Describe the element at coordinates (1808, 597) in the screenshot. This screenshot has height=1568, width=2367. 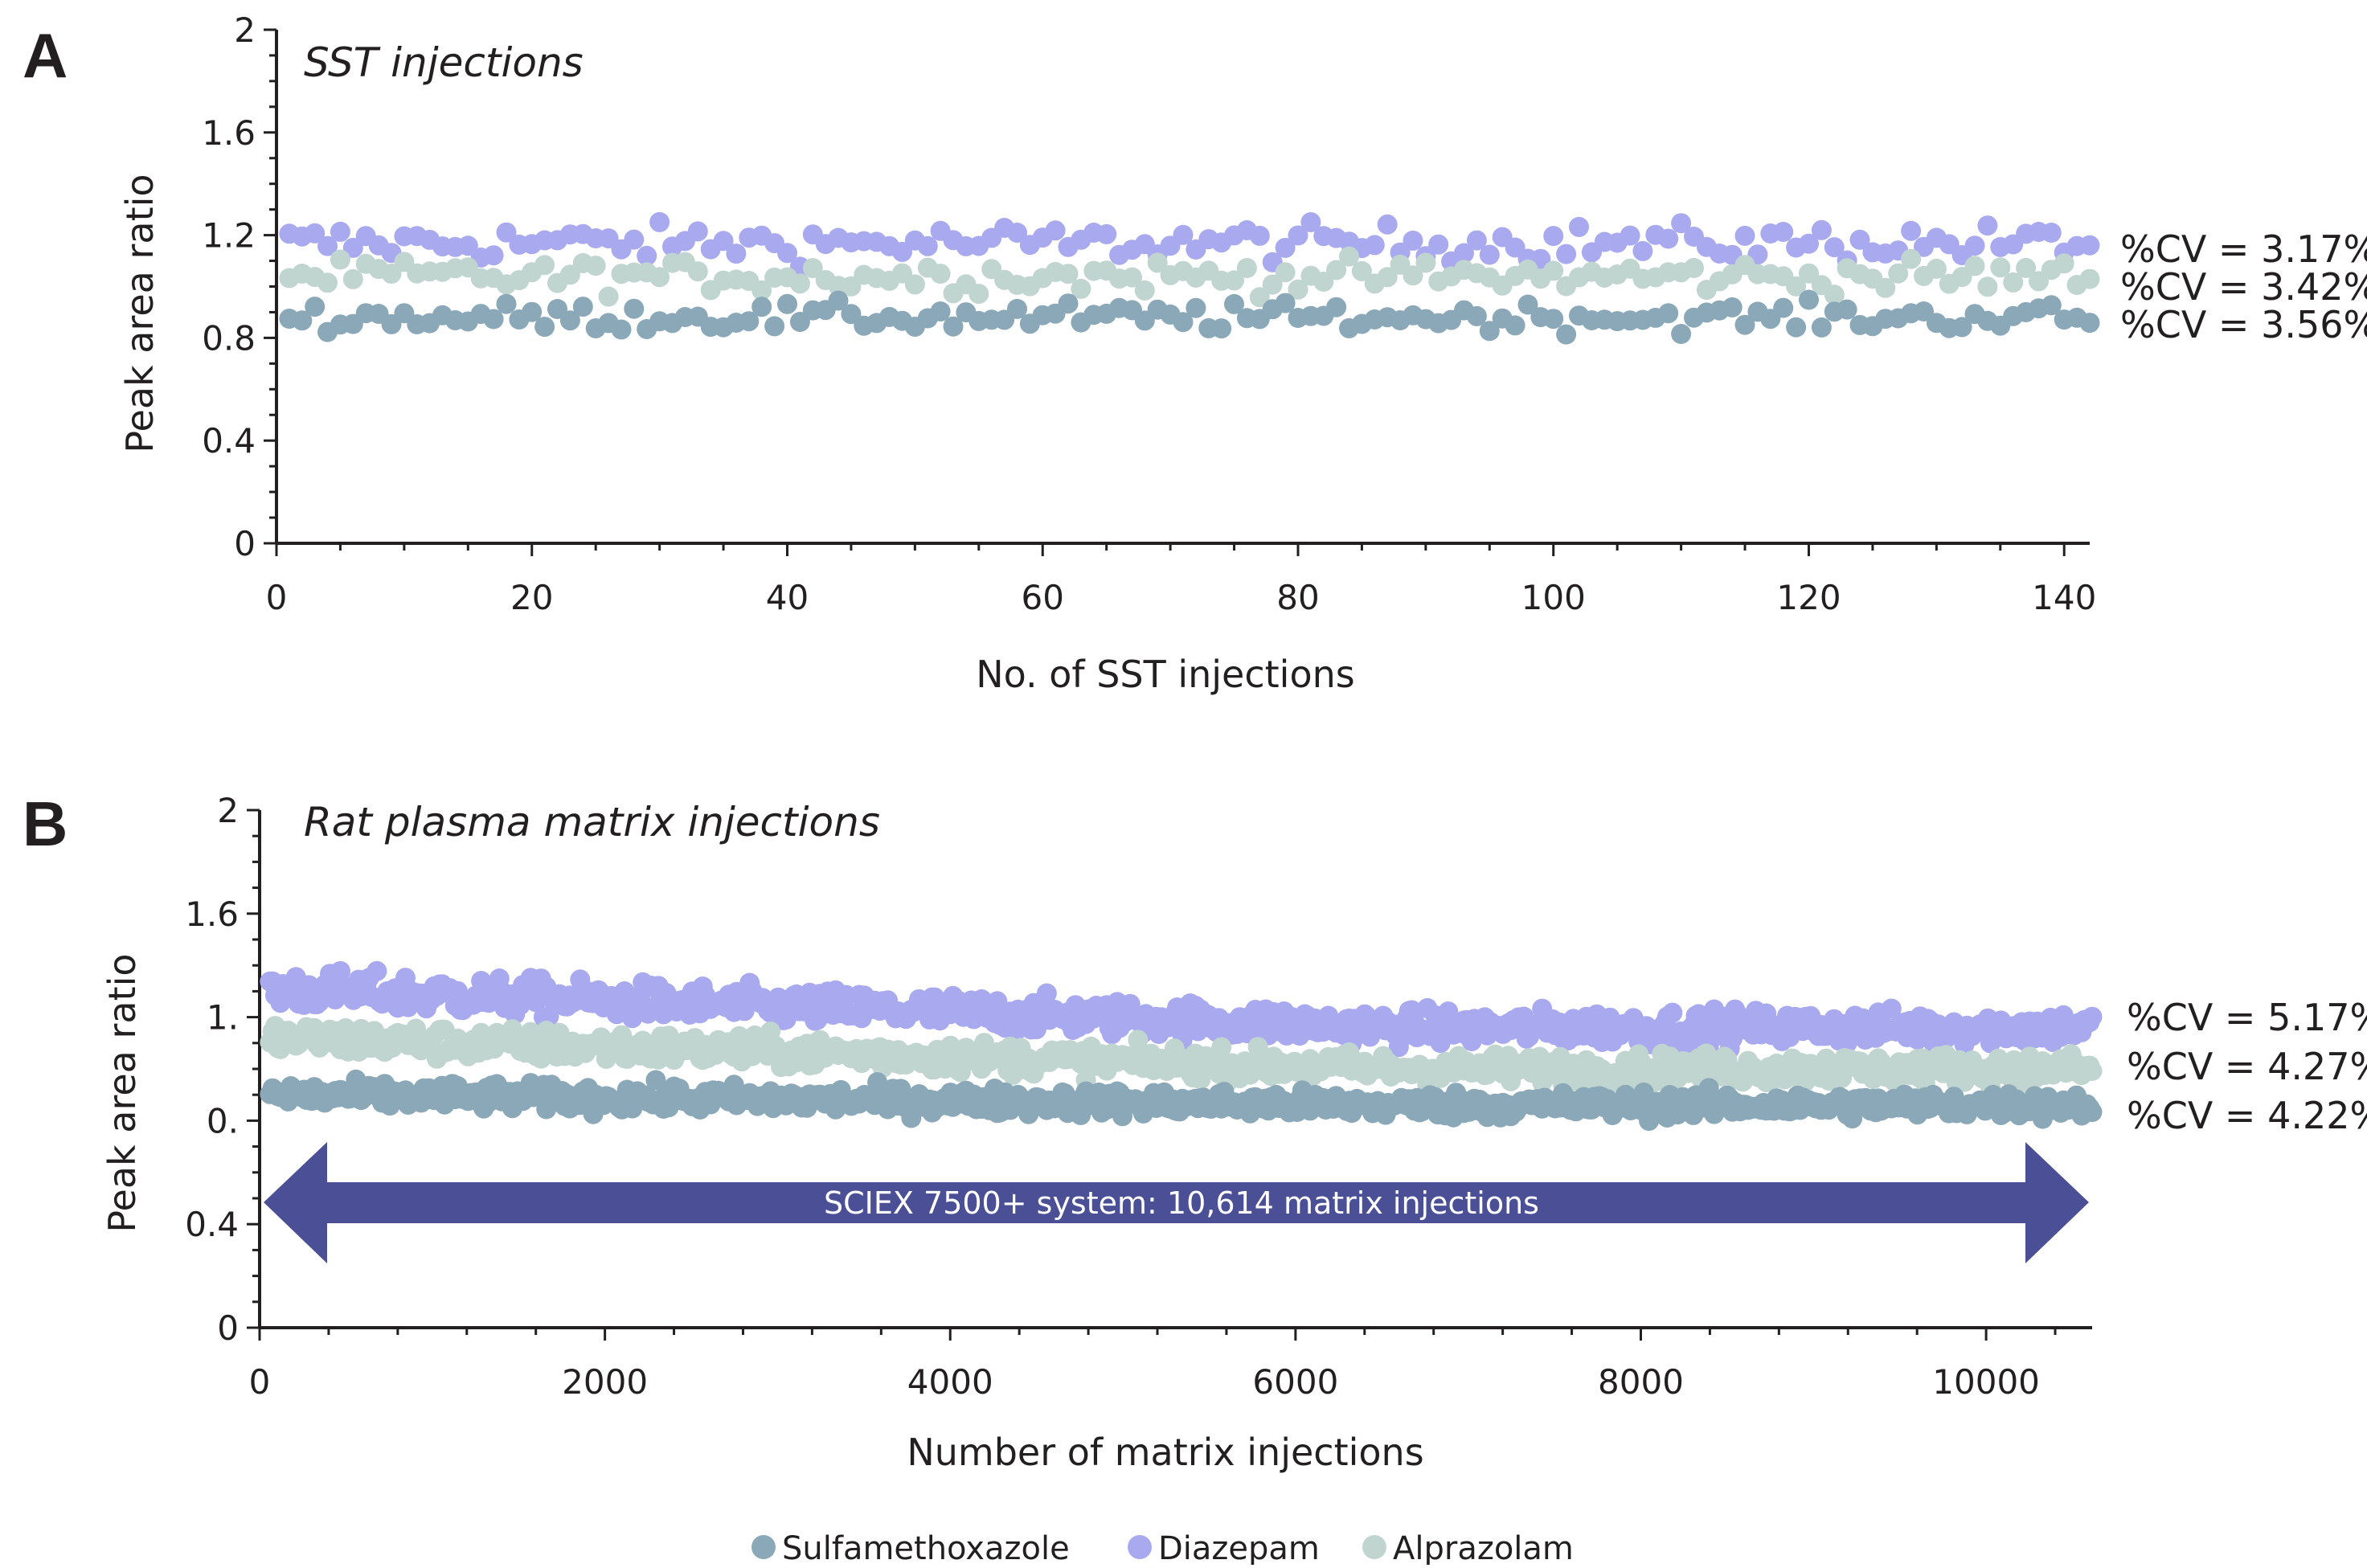
I see `panel-a-x-tick-label: 120` at that location.